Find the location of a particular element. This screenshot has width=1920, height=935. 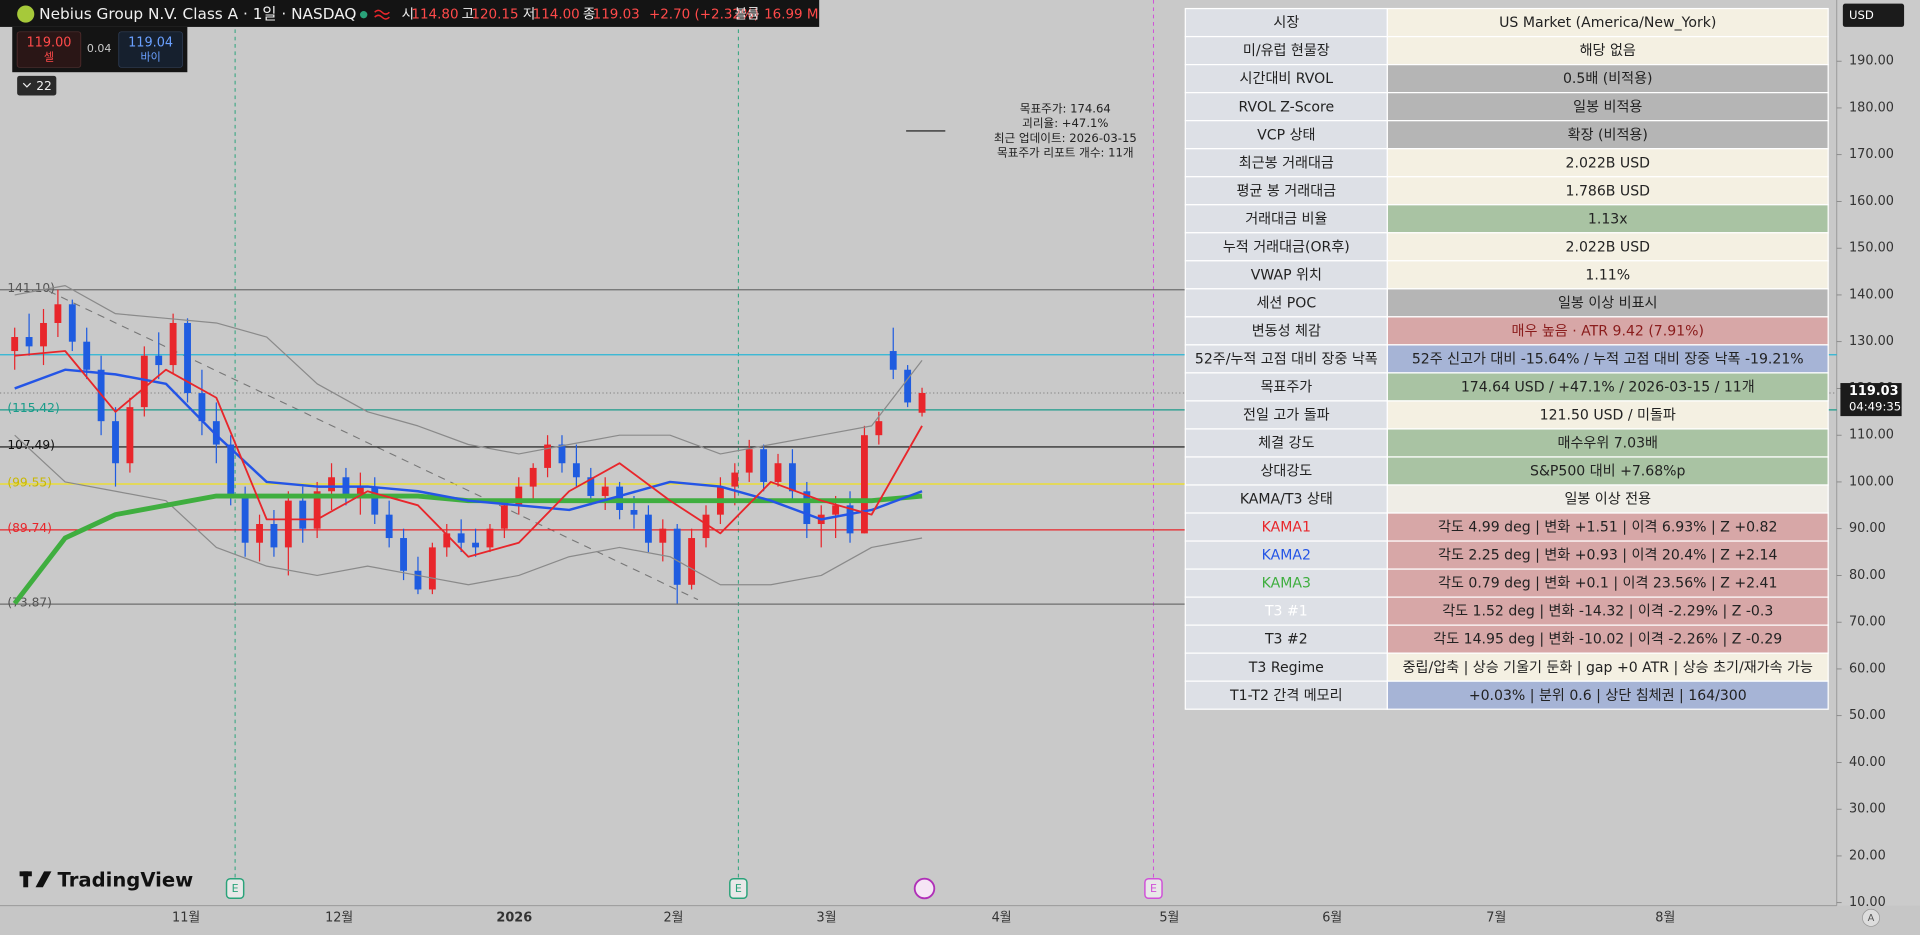

table-label: T3 Regime is located at coordinates (1286, 668).